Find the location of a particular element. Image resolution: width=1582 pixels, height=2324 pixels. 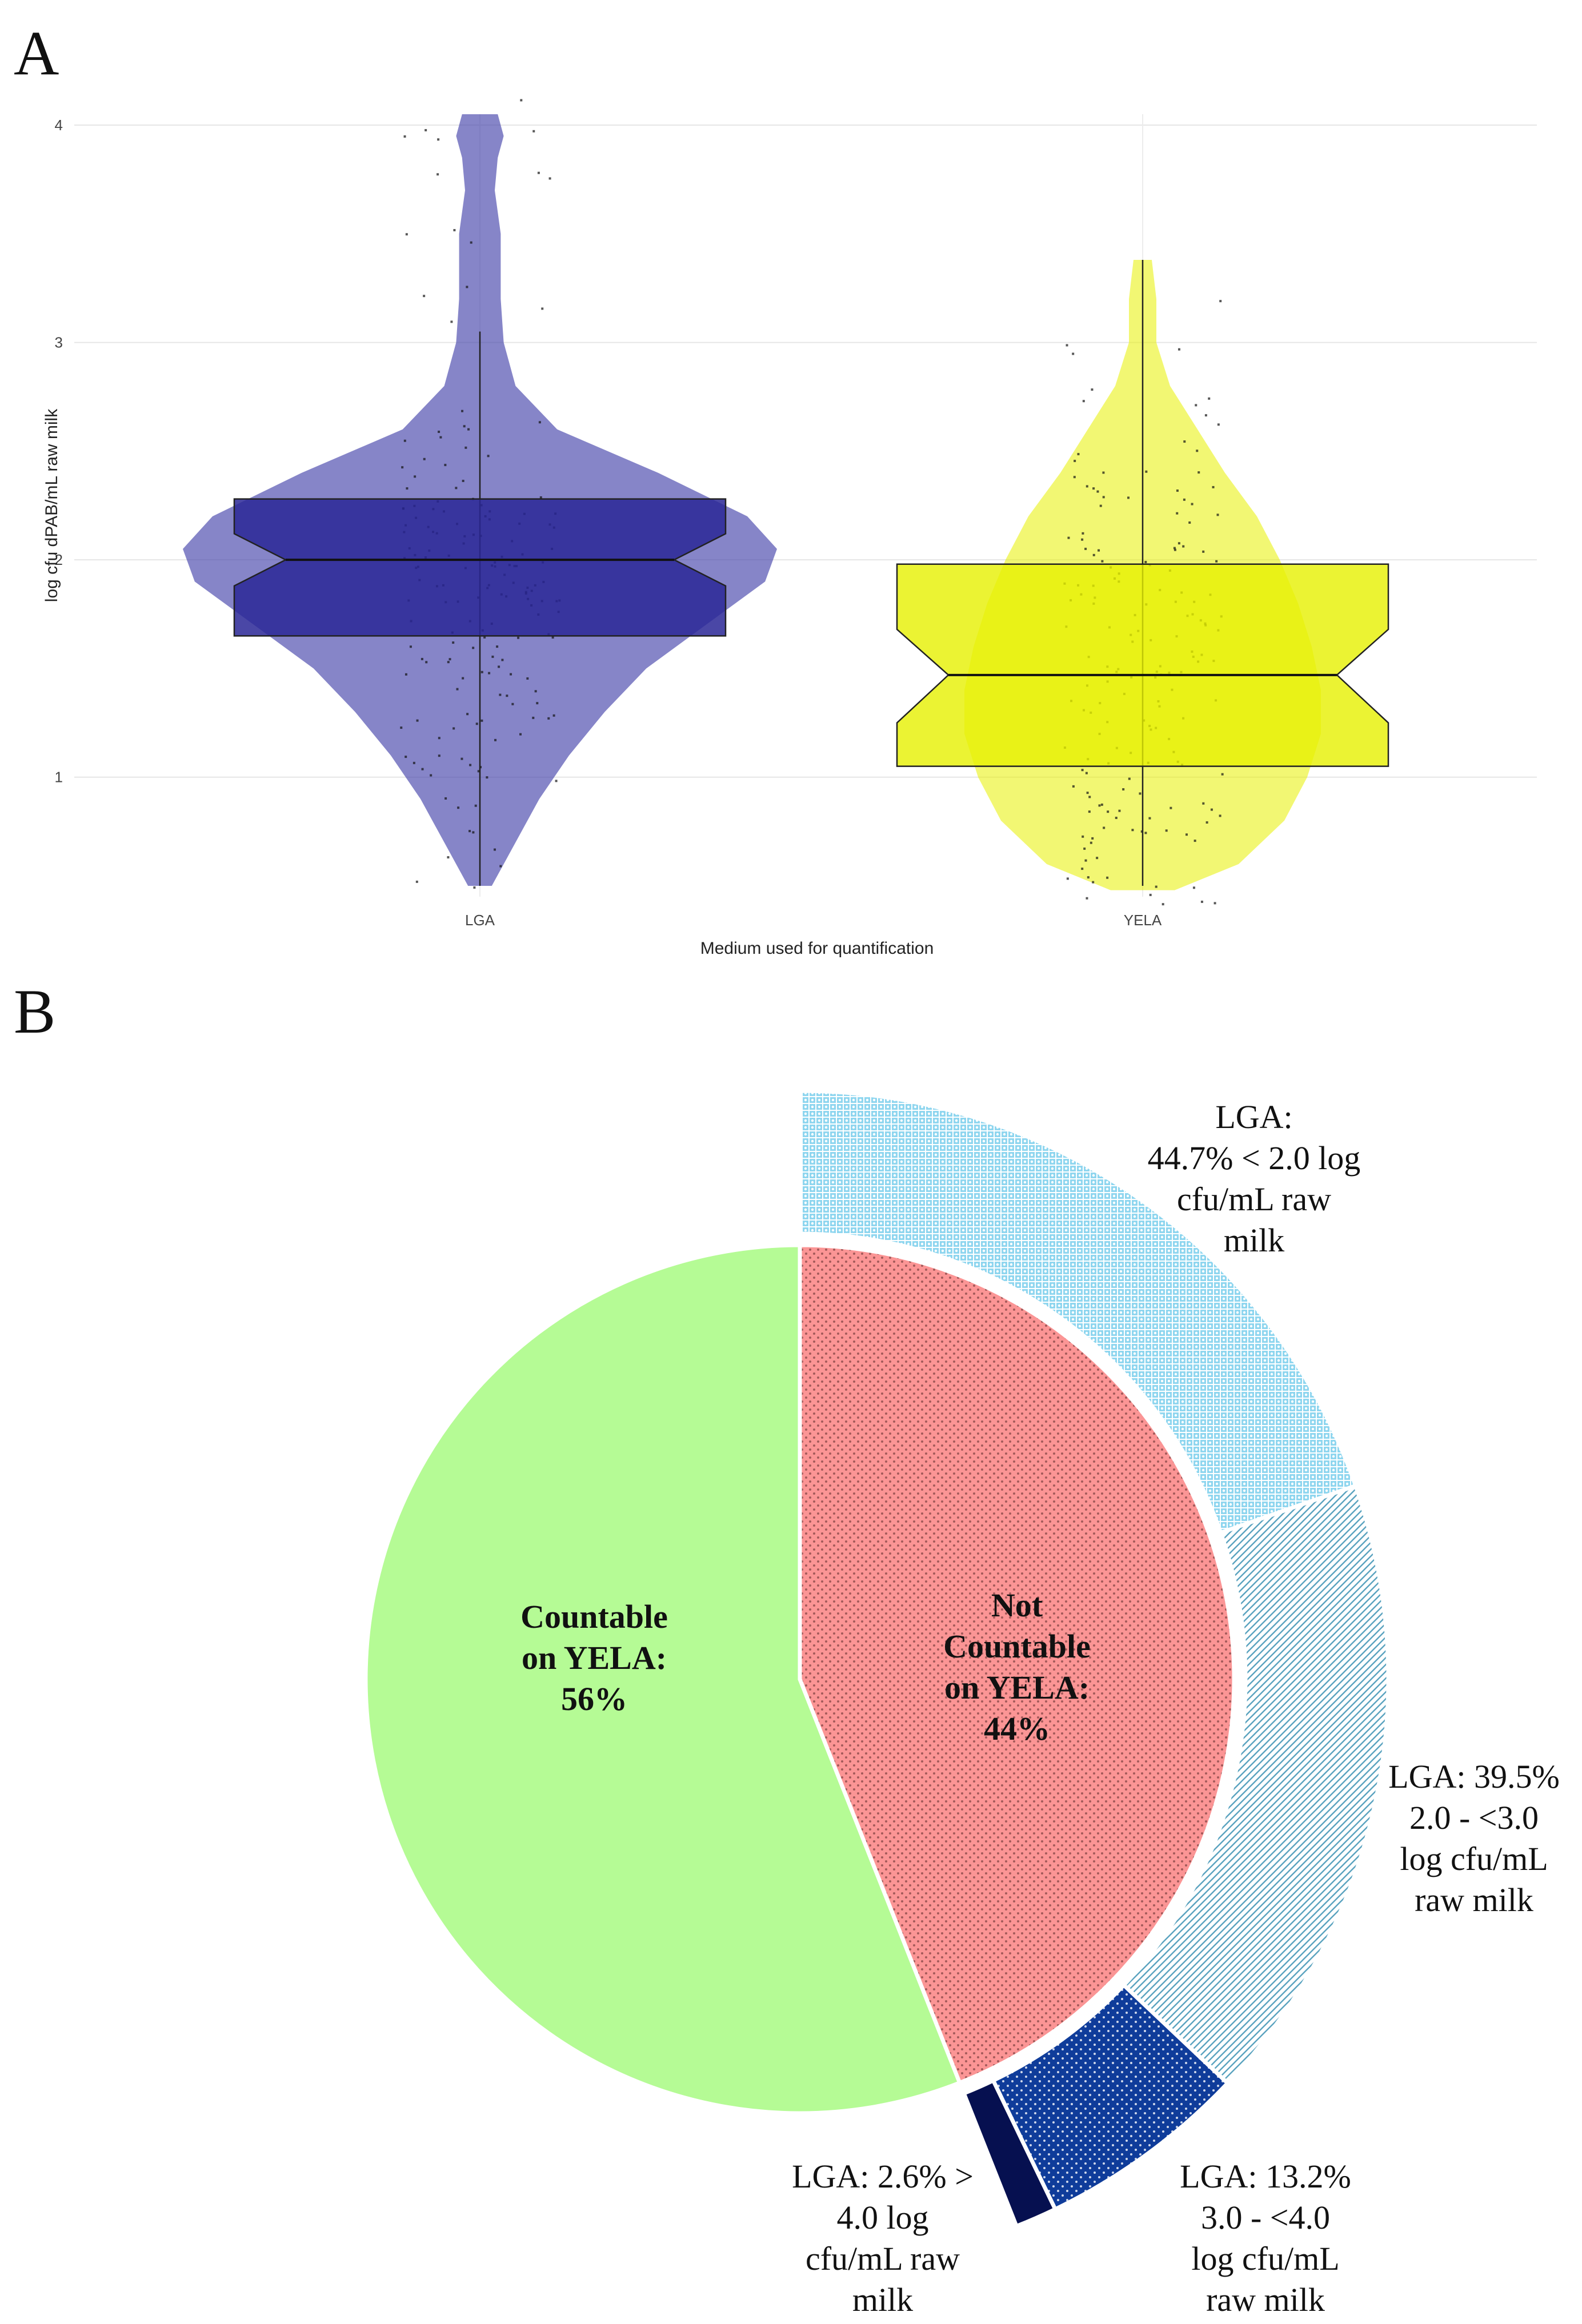

label-lga-gt-4: LGA: 2.6% >4.0 log cfu/mL raw milk is located at coordinates (883, 2238).